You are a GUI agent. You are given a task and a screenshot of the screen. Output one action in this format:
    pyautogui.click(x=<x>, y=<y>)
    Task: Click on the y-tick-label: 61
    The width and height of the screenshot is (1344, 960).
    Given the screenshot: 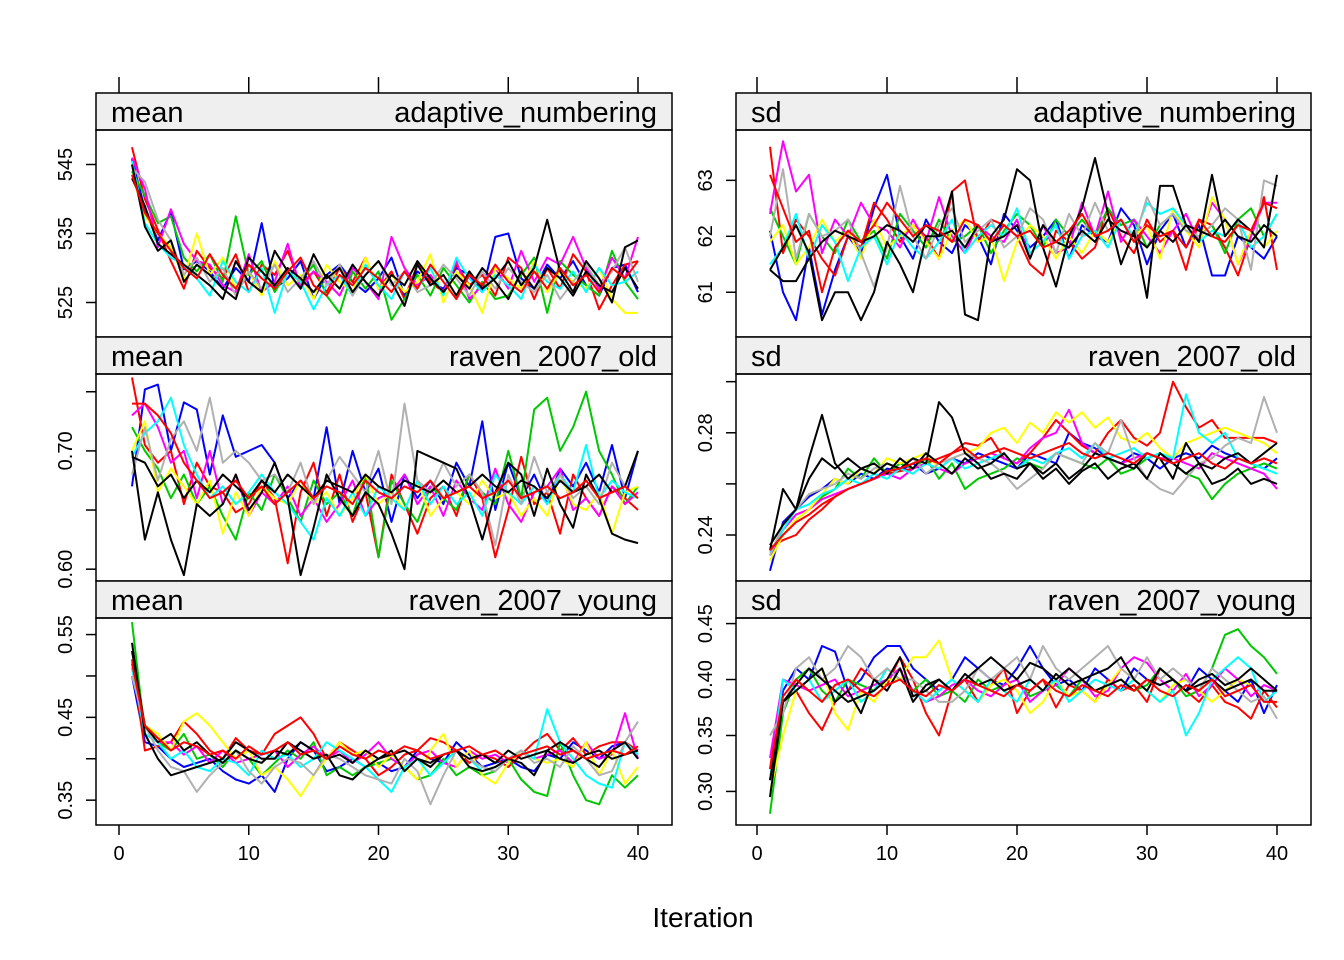 What is the action you would take?
    pyautogui.click(x=706, y=292)
    